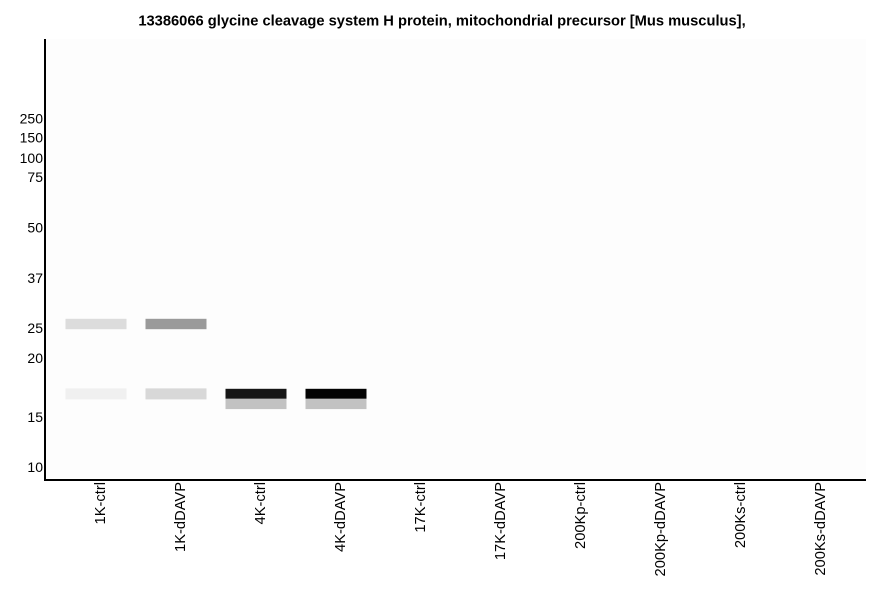 This screenshot has width=886, height=595. I want to click on svg-text: 100, so click(32, 158).